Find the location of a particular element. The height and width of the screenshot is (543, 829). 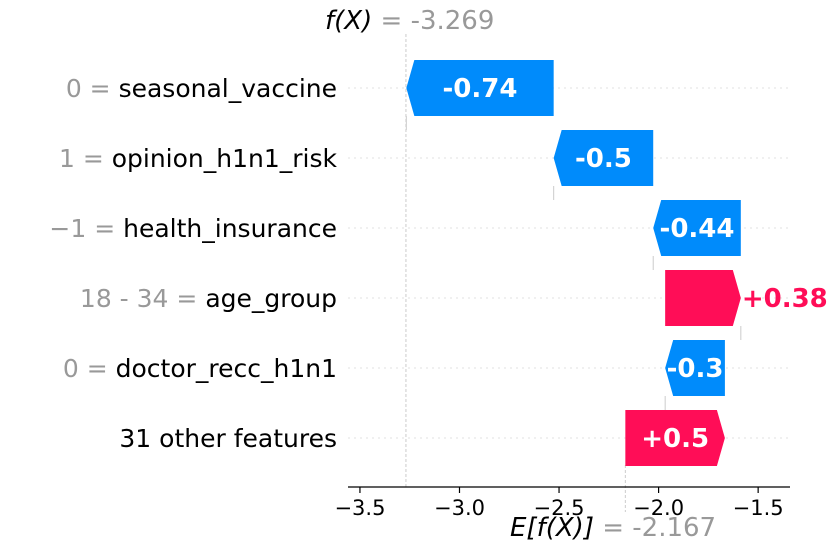

feature-name: age_group is located at coordinates (271, 298).